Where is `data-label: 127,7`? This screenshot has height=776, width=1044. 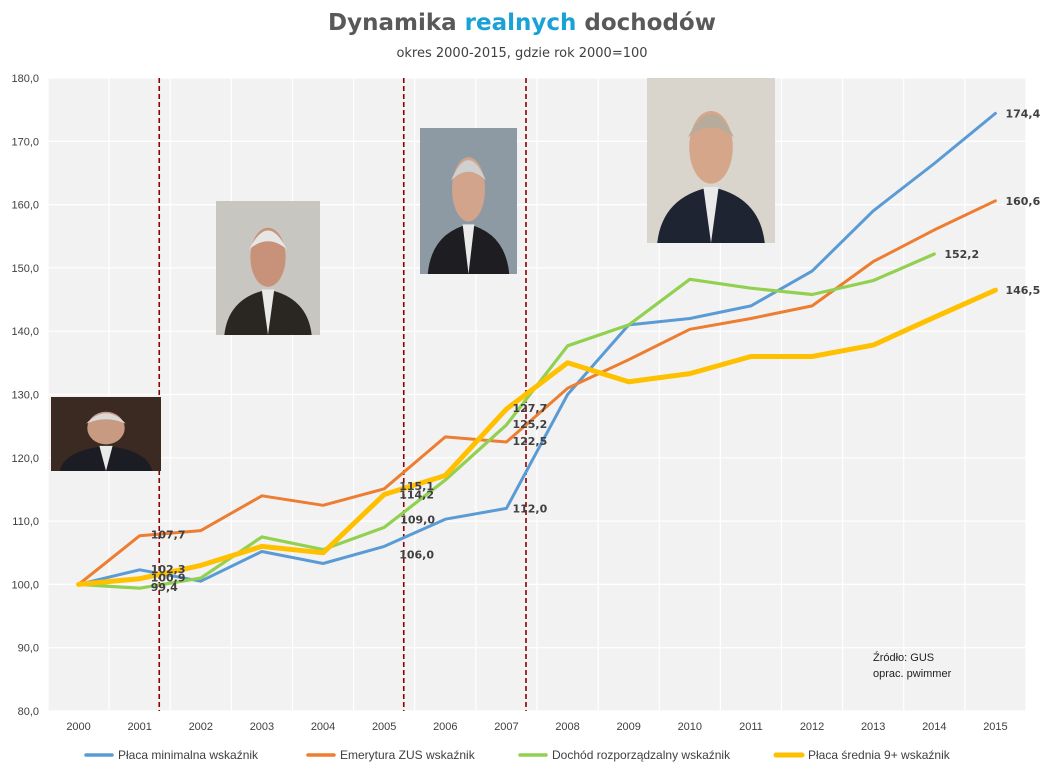
data-label: 127,7 is located at coordinates (529, 408).